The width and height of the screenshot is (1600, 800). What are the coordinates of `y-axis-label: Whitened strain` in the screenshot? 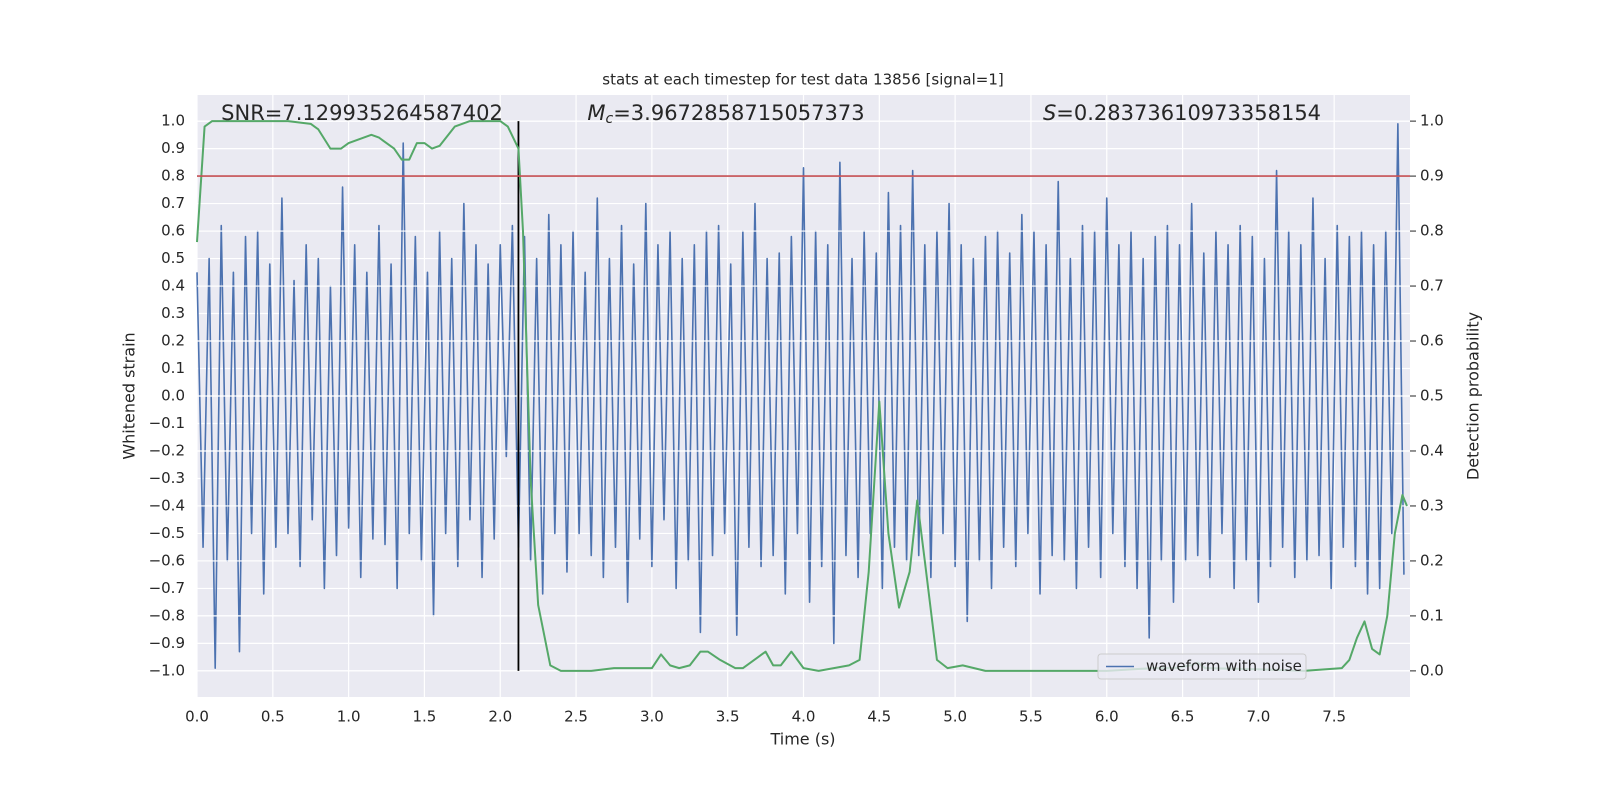 It's located at (129, 395).